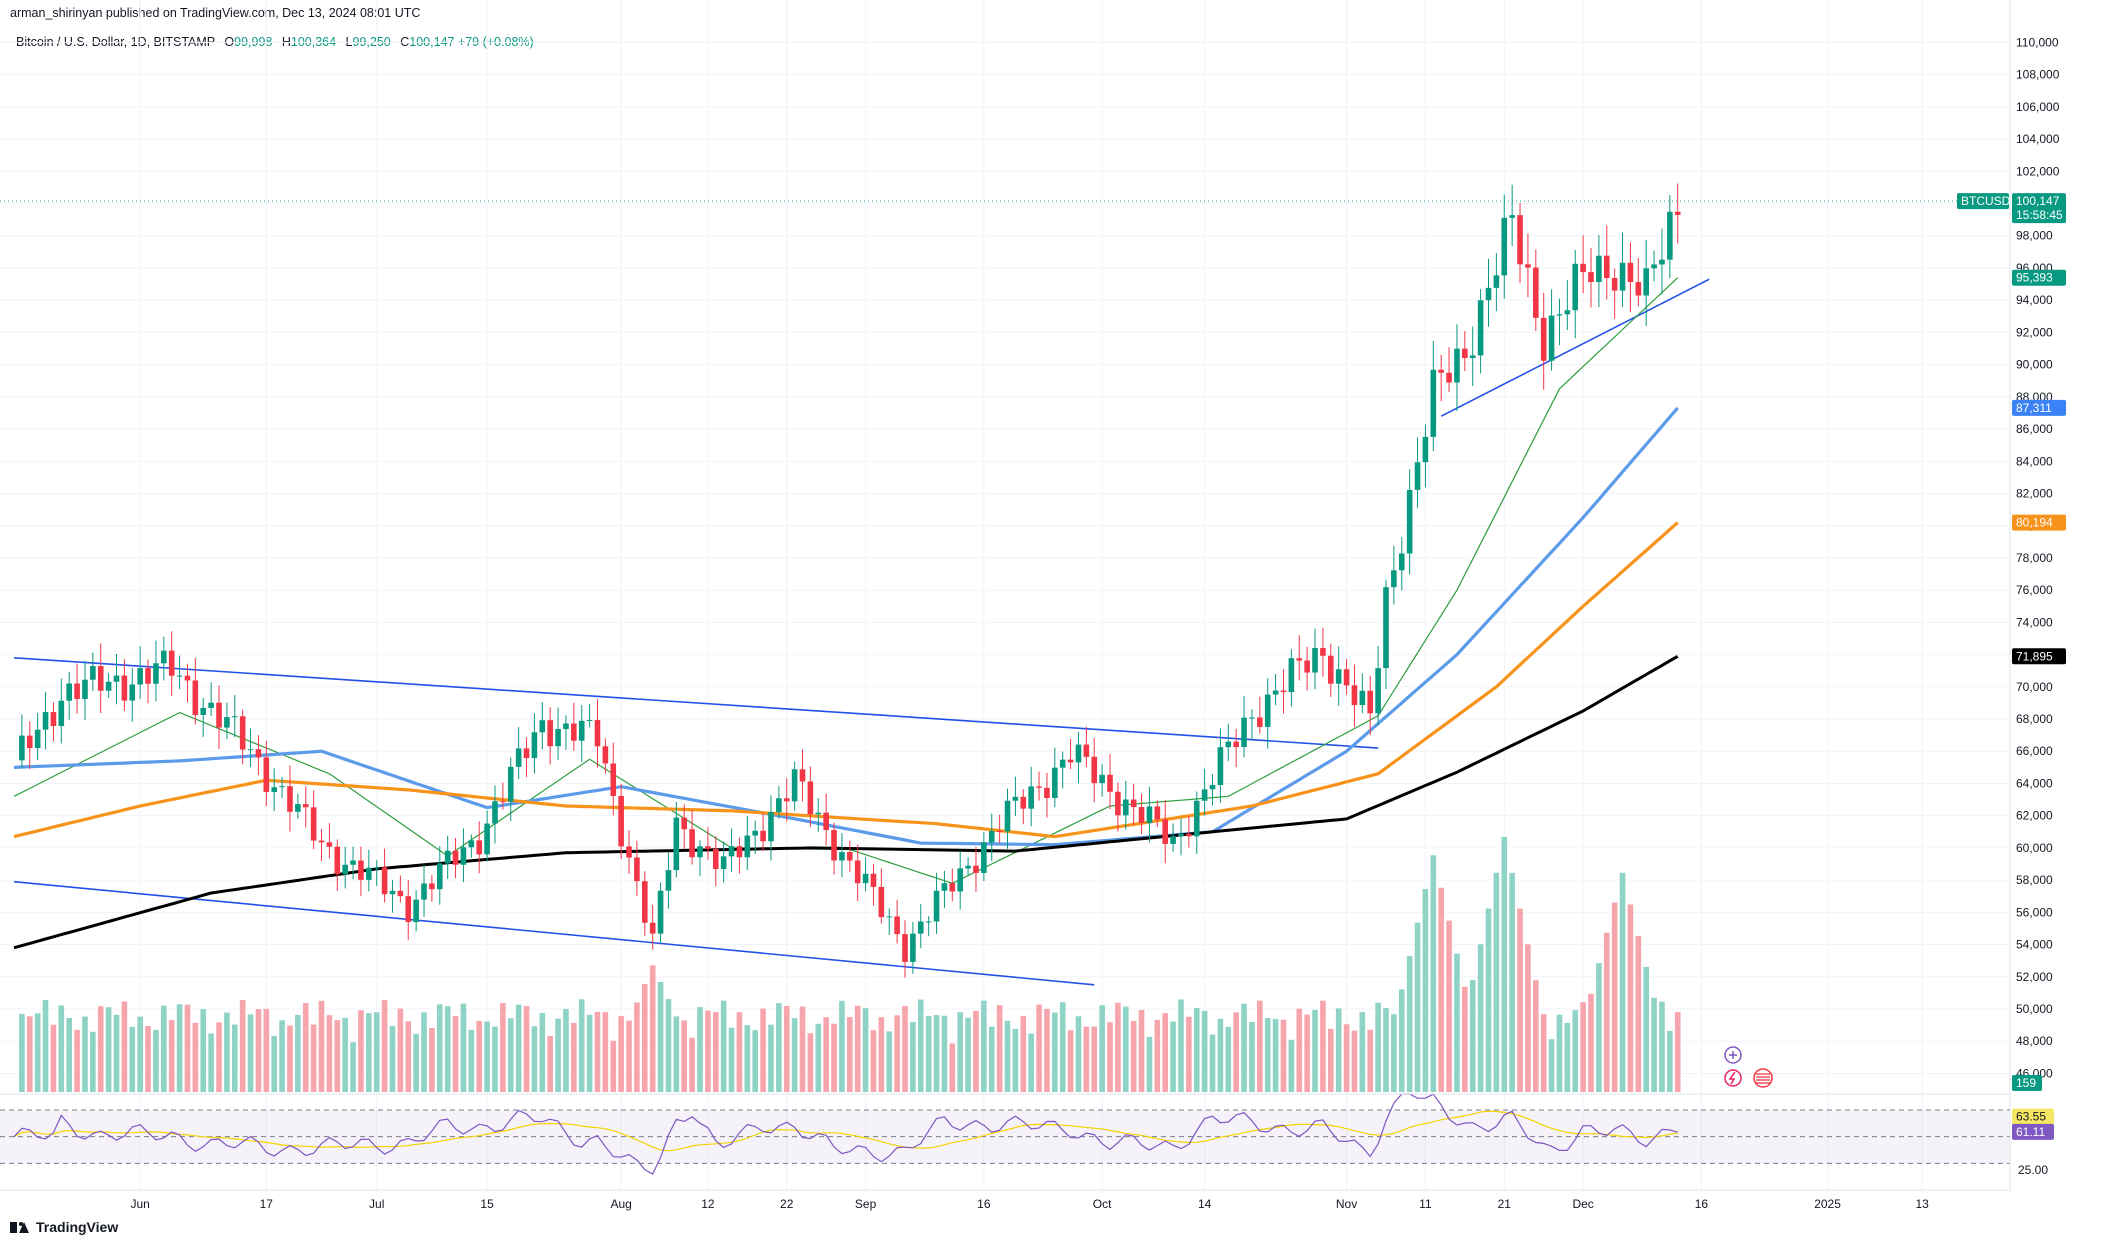 The width and height of the screenshot is (2111, 1243). Describe the element at coordinates (1763, 1078) in the screenshot. I see `us-flag-icon` at that location.